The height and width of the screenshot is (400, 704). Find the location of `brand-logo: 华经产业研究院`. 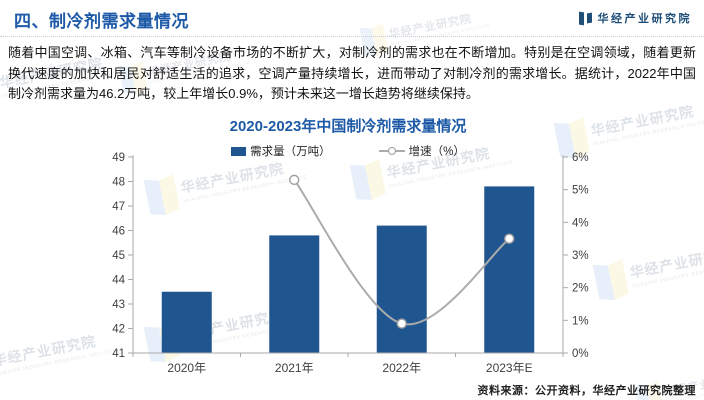

brand-logo: 华经产业研究院 is located at coordinates (635, 18).